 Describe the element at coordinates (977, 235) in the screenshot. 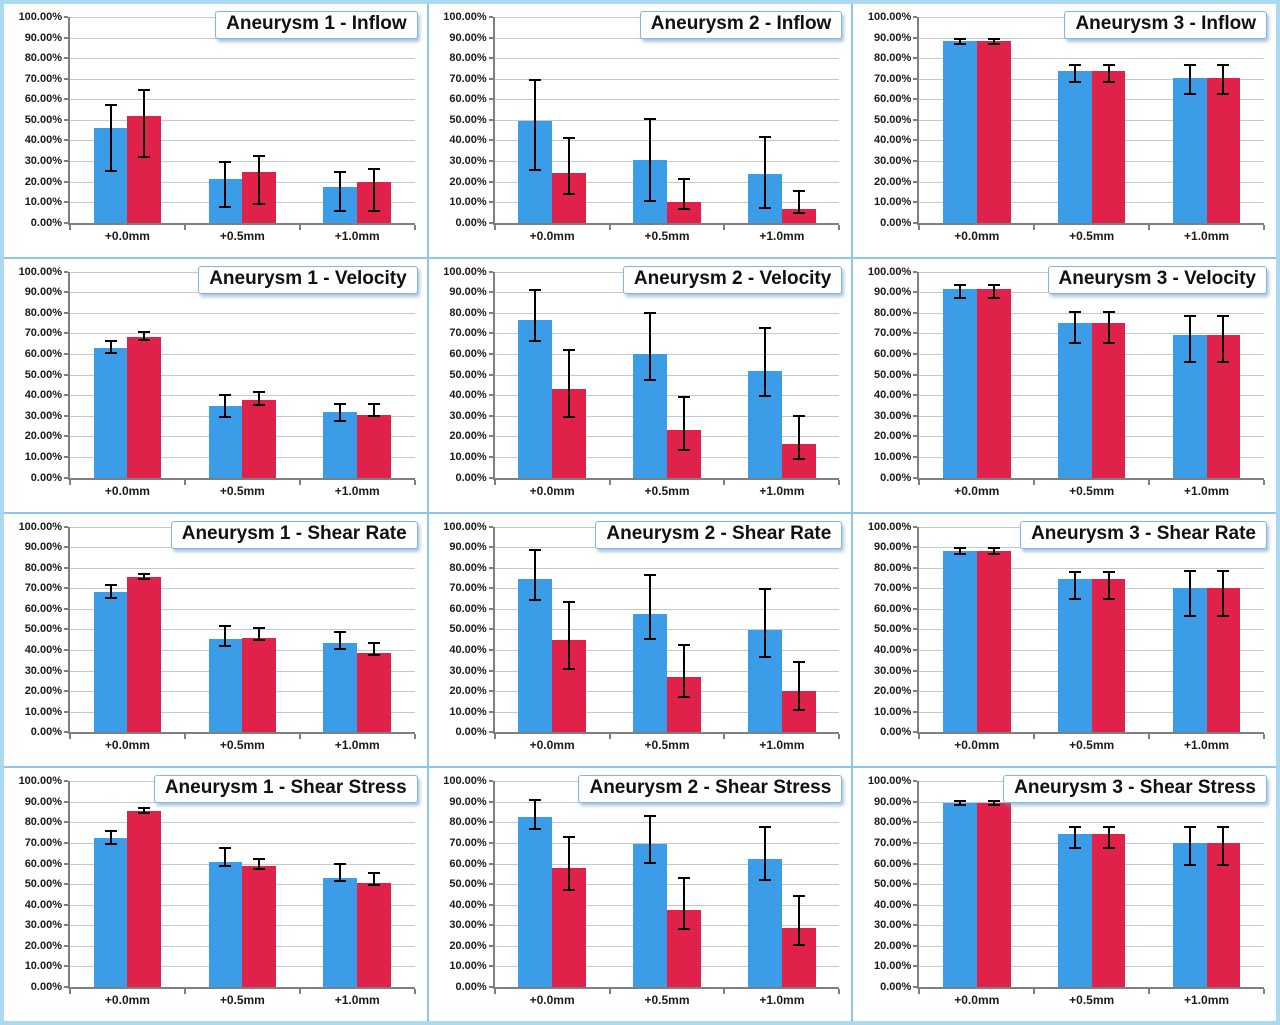

I see `x-category-label: +0.0mm` at that location.